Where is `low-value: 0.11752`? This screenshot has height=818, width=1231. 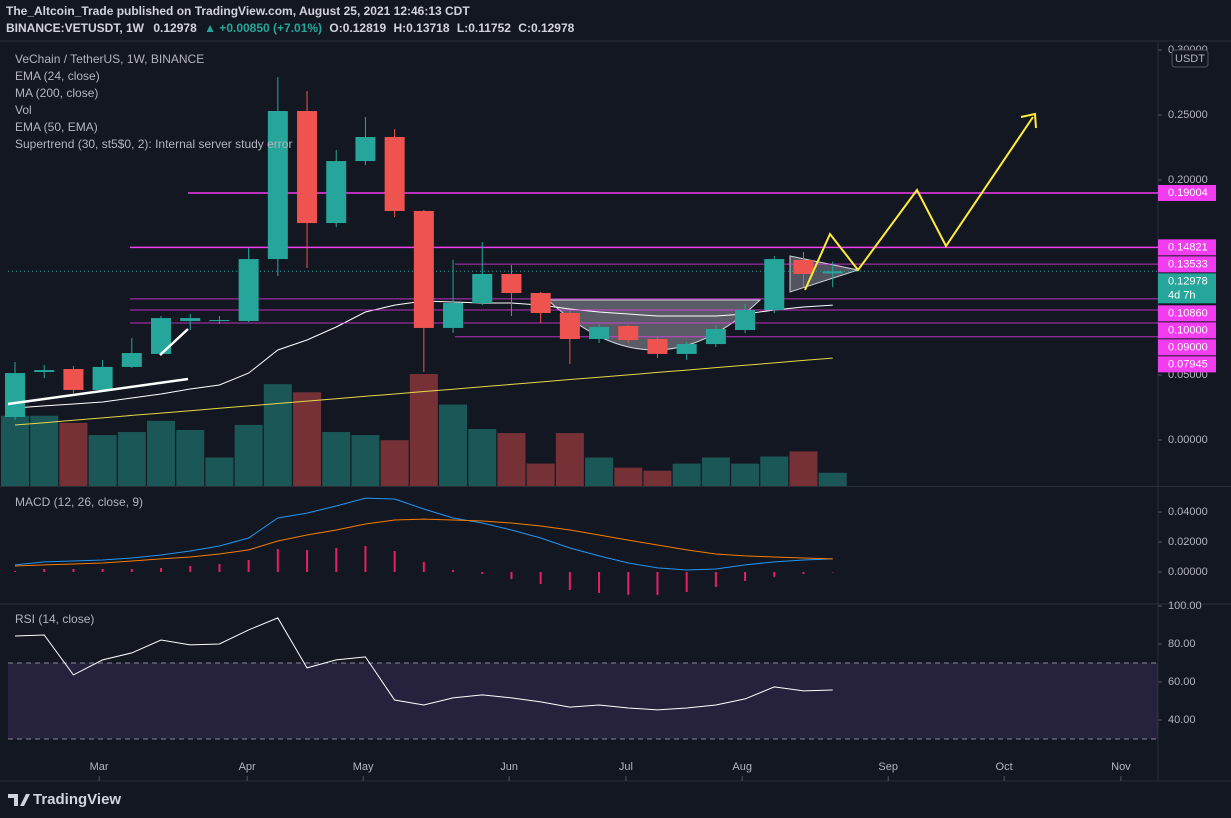 low-value: 0.11752 is located at coordinates (489, 28).